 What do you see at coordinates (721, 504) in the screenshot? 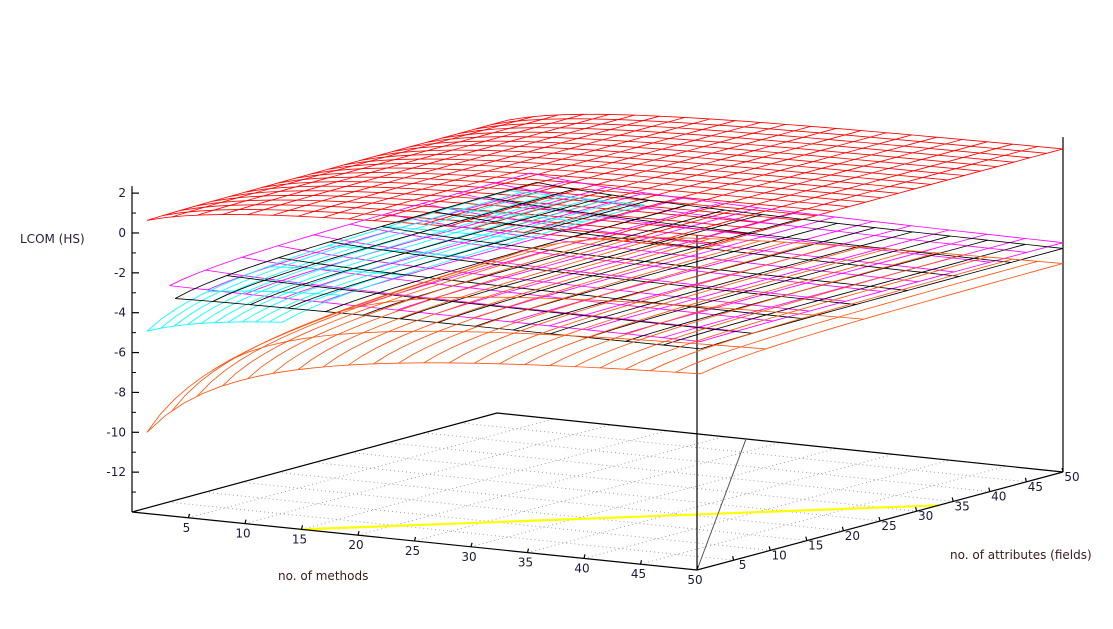
I see `base-inner-ridge` at bounding box center [721, 504].